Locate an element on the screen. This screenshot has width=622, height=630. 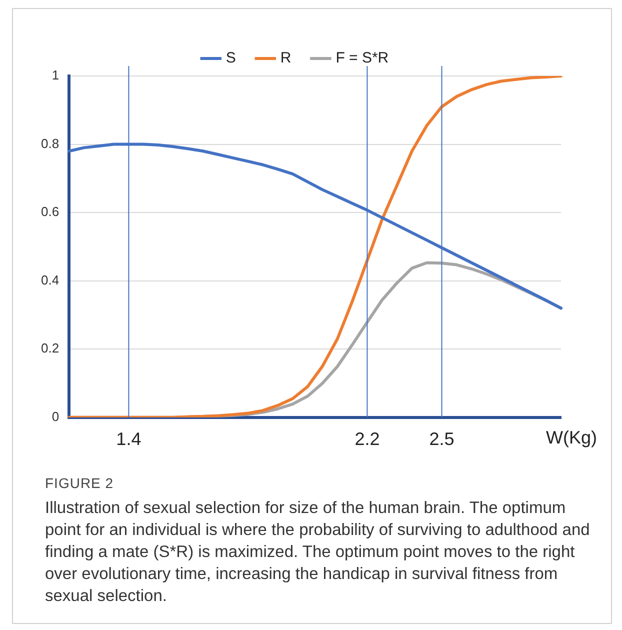
y-tick-label: 0.8 is located at coordinates (50, 143).